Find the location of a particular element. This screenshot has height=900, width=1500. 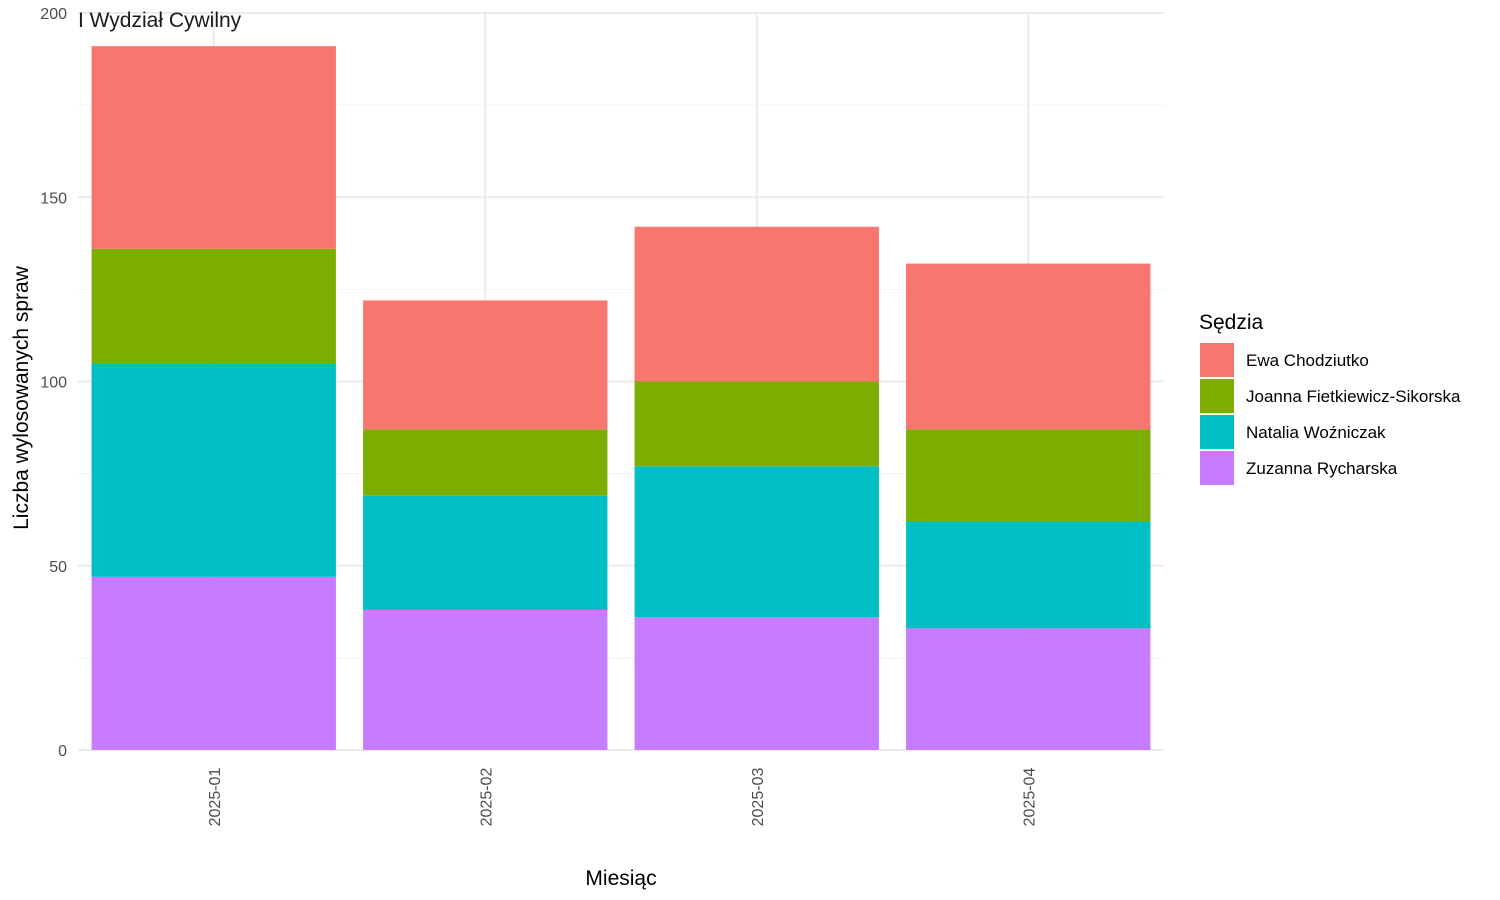

legend-item: Ewa Chodziutko is located at coordinates (1284, 360).